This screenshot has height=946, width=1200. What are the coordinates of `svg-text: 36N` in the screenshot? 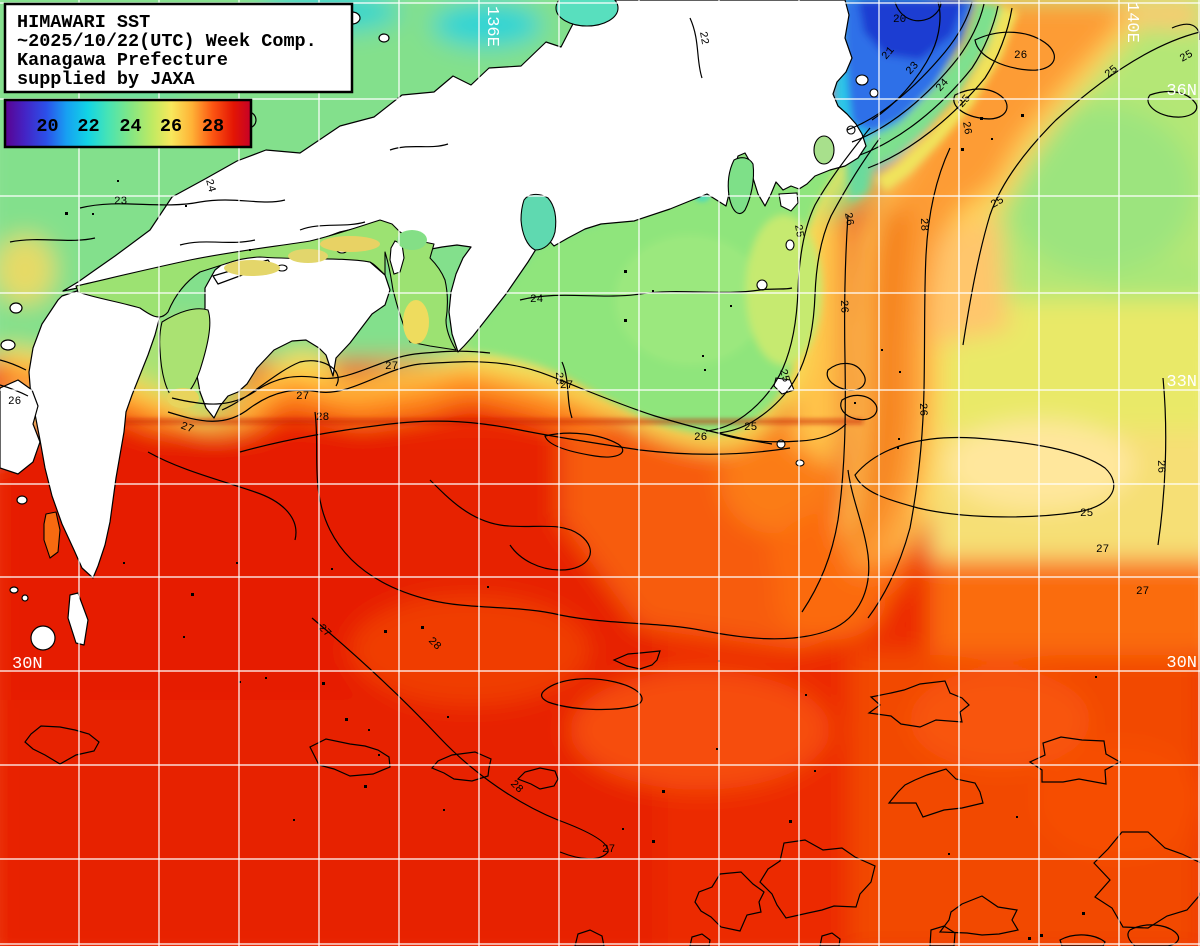 It's located at (1181, 91).